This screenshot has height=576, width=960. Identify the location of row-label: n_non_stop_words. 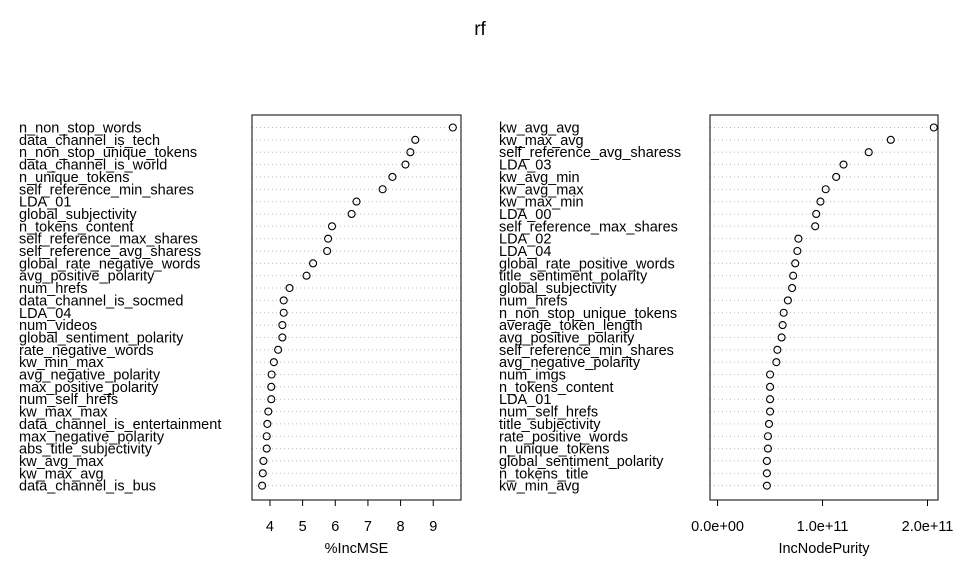
(80, 129).